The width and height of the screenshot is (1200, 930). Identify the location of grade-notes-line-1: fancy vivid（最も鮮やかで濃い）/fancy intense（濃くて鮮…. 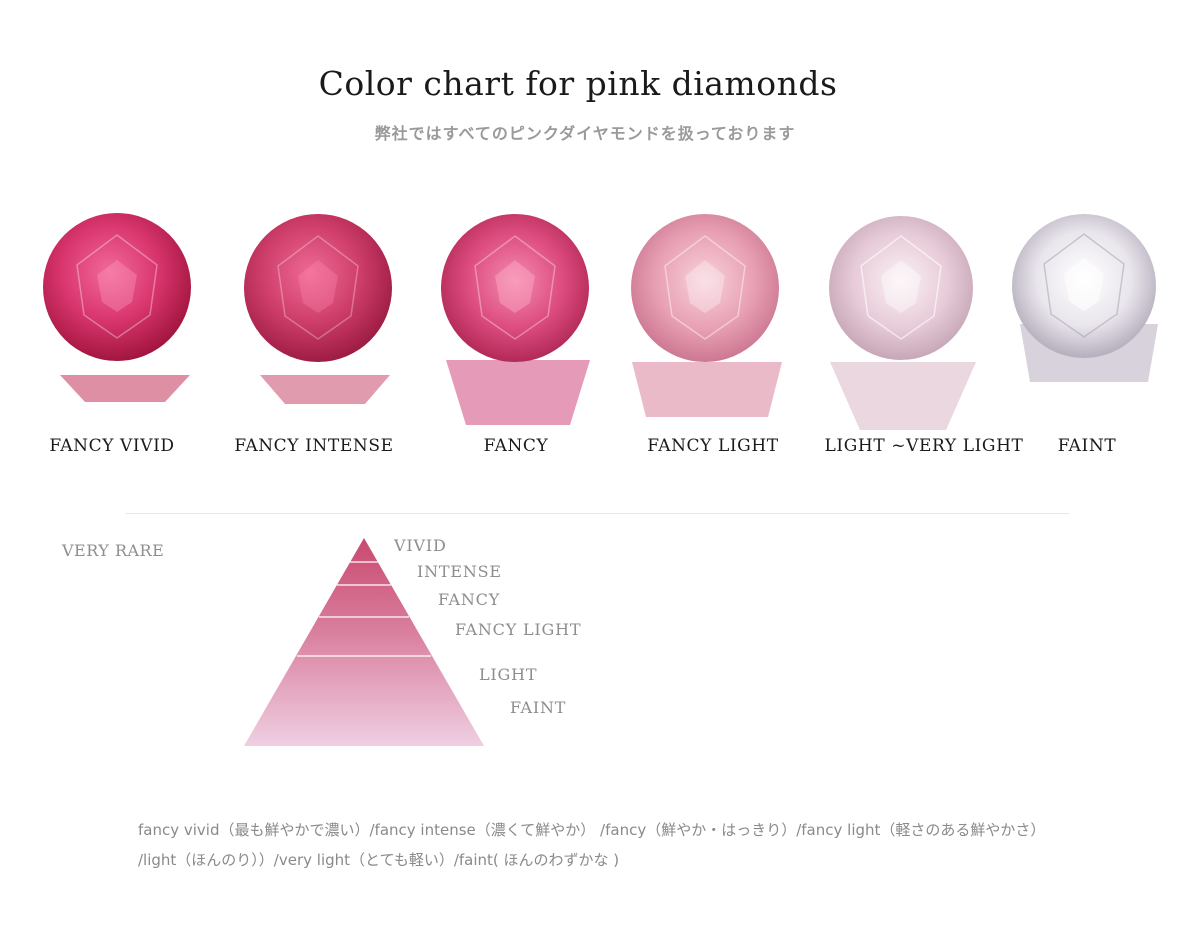
(592, 830).